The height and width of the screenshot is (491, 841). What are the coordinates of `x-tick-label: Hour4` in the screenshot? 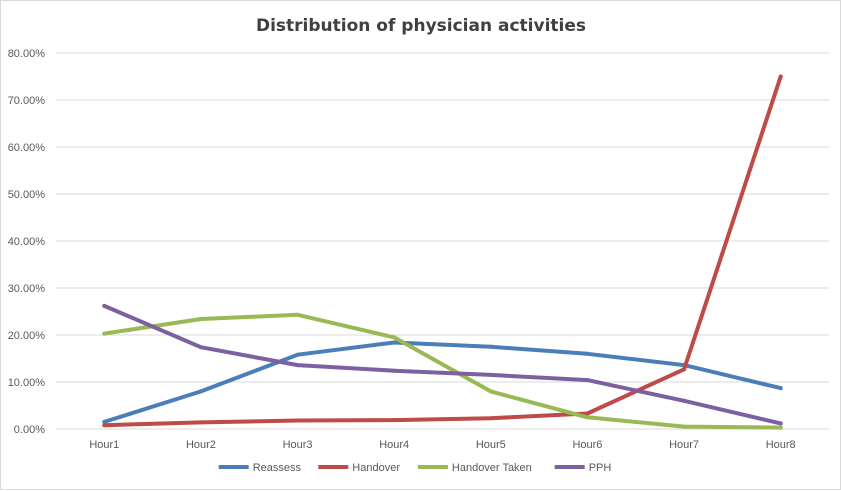 It's located at (394, 445).